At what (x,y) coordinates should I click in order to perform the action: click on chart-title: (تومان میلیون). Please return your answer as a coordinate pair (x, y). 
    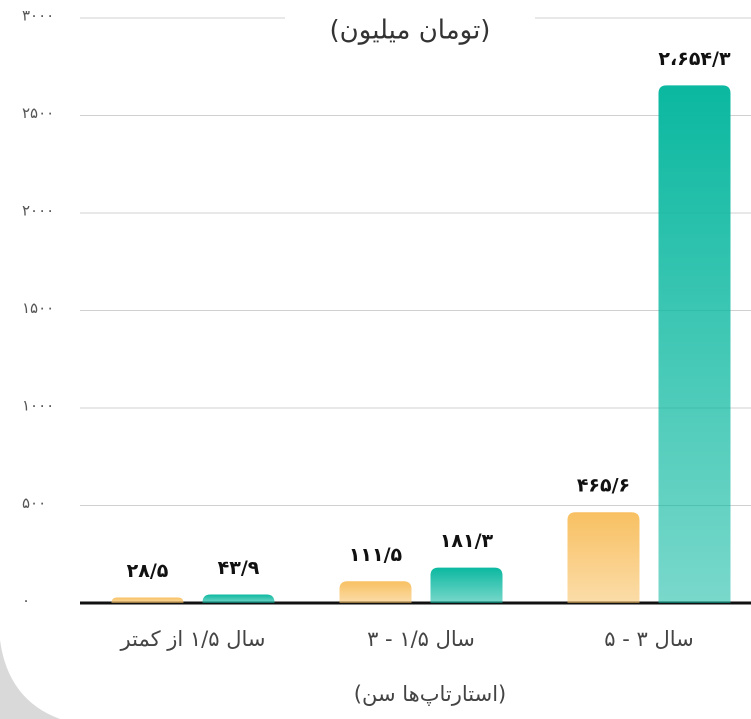
    Looking at the image, I should click on (410, 31).